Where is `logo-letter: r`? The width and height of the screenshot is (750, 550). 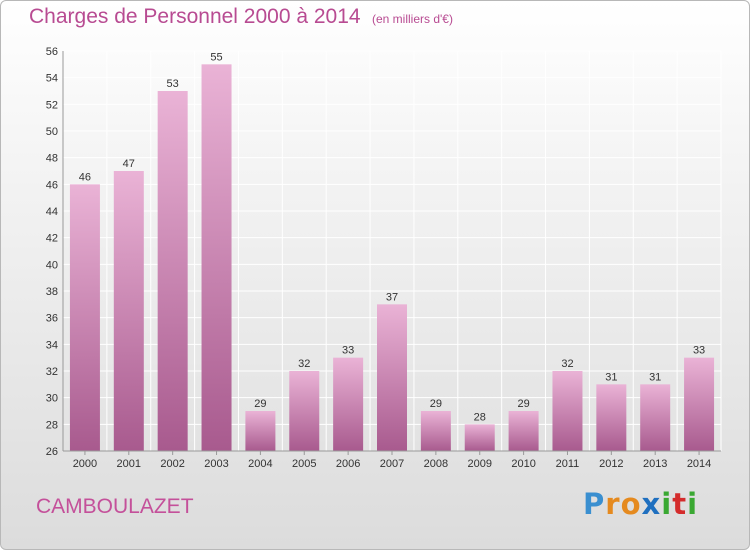
logo-letter: r is located at coordinates (613, 504).